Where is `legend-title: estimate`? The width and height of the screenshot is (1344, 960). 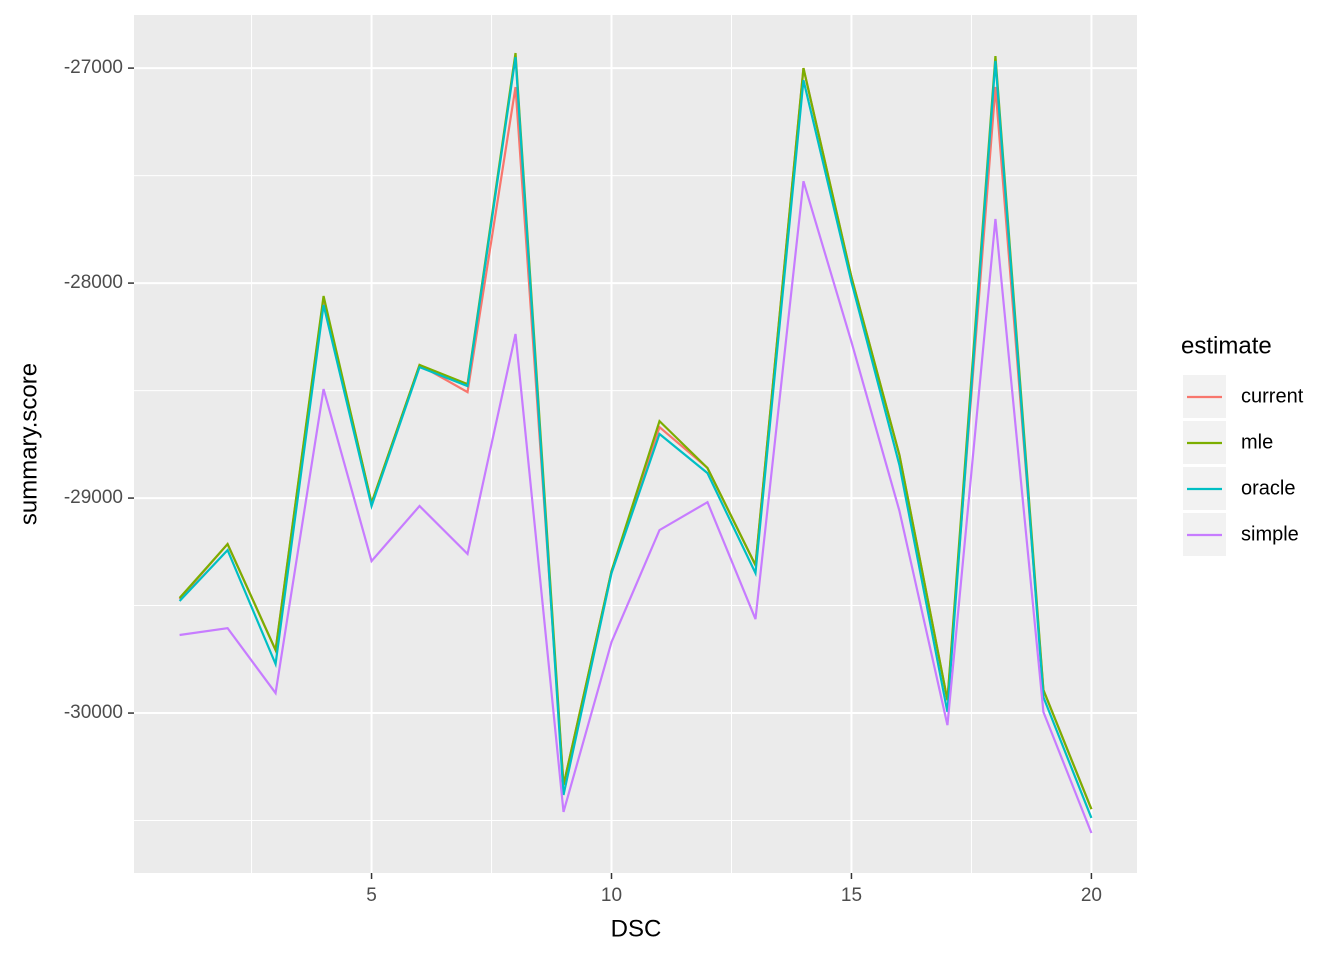 legend-title: estimate is located at coordinates (1226, 345).